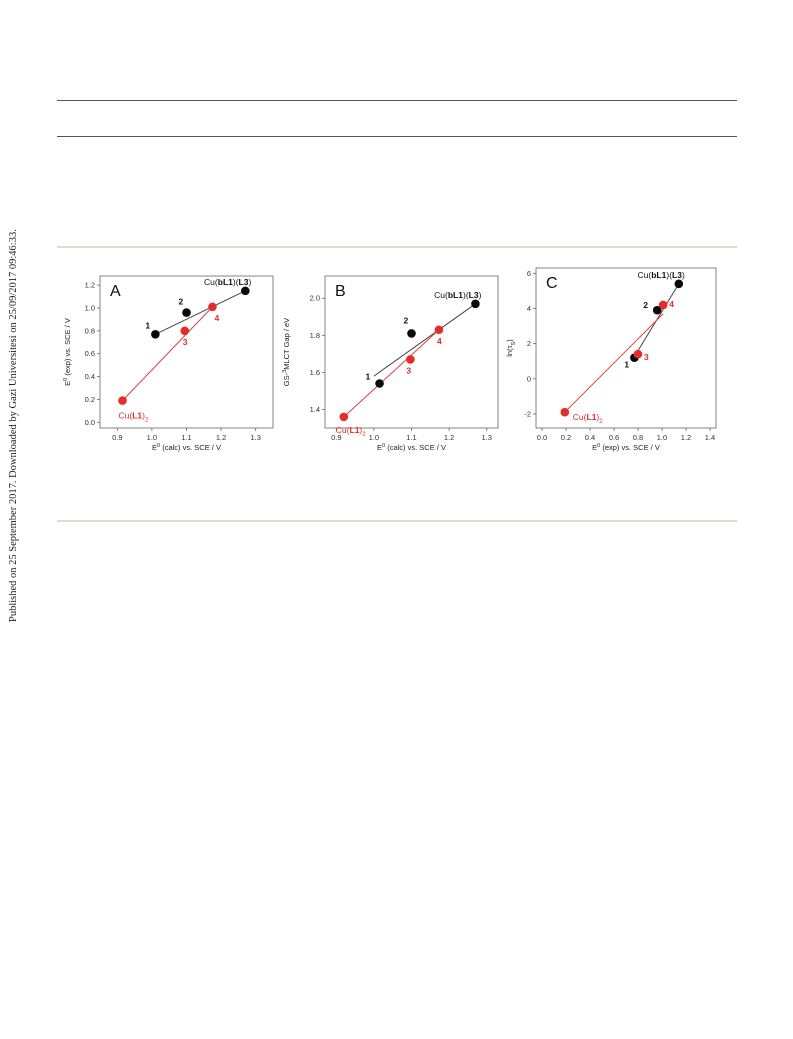 This screenshot has height=1039, width=793. Describe the element at coordinates (614, 437) in the screenshot. I see `x-tick-label: 0.6` at that location.